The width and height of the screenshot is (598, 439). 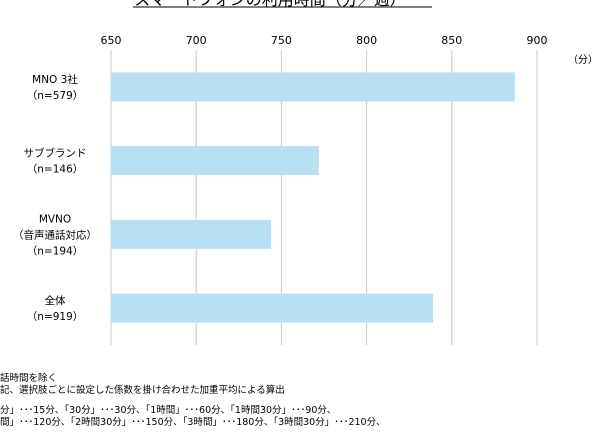 I want to click on chart-title: スマートフォンの利用時間（分／週）, so click(x=270, y=4).